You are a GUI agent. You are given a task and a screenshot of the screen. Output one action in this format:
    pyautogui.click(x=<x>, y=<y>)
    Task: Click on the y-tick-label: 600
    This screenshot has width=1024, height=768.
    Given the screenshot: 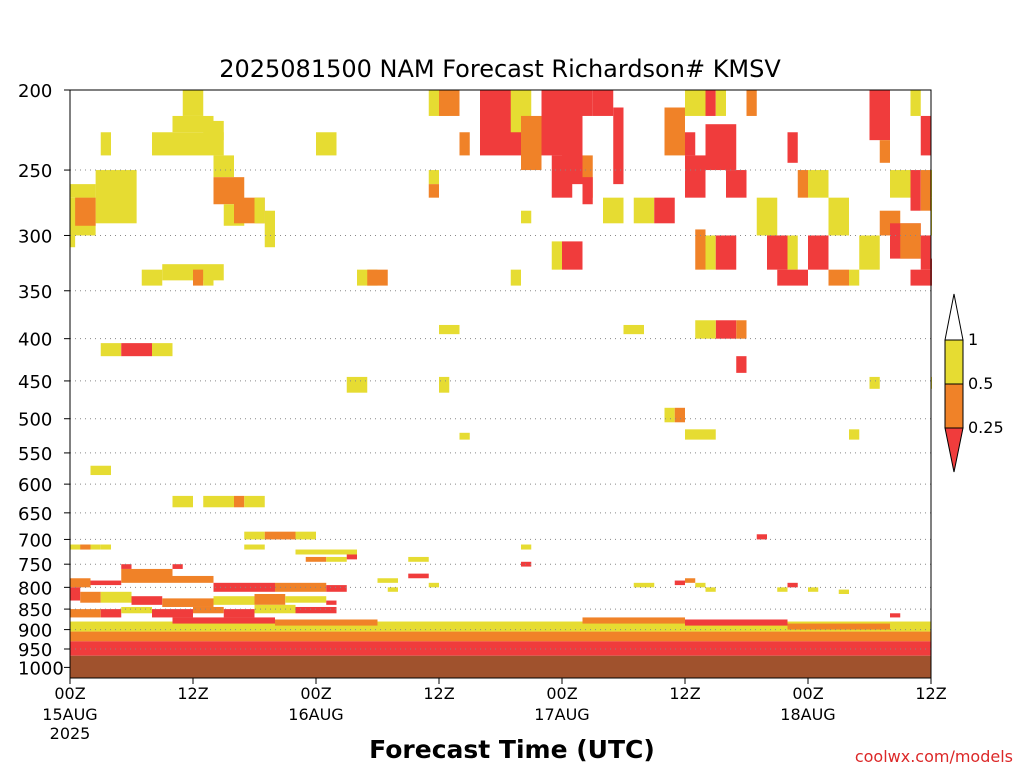 What is the action you would take?
    pyautogui.click(x=35, y=485)
    